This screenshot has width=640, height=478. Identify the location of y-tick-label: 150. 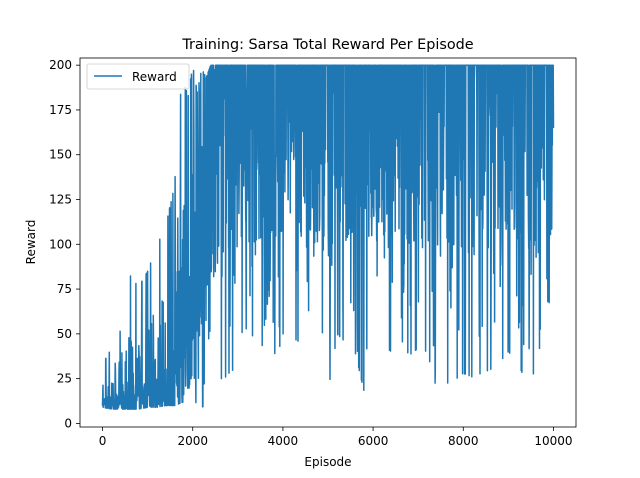
(60, 155).